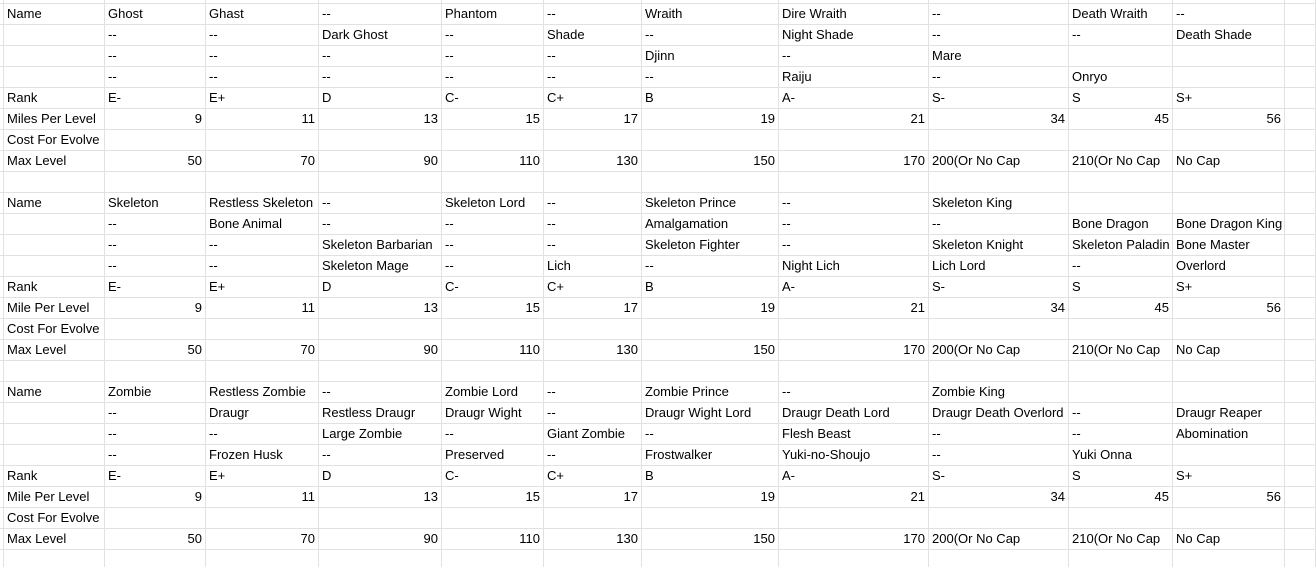 The height and width of the screenshot is (567, 1316). What do you see at coordinates (593, 161) in the screenshot?
I see `cell: 130` at bounding box center [593, 161].